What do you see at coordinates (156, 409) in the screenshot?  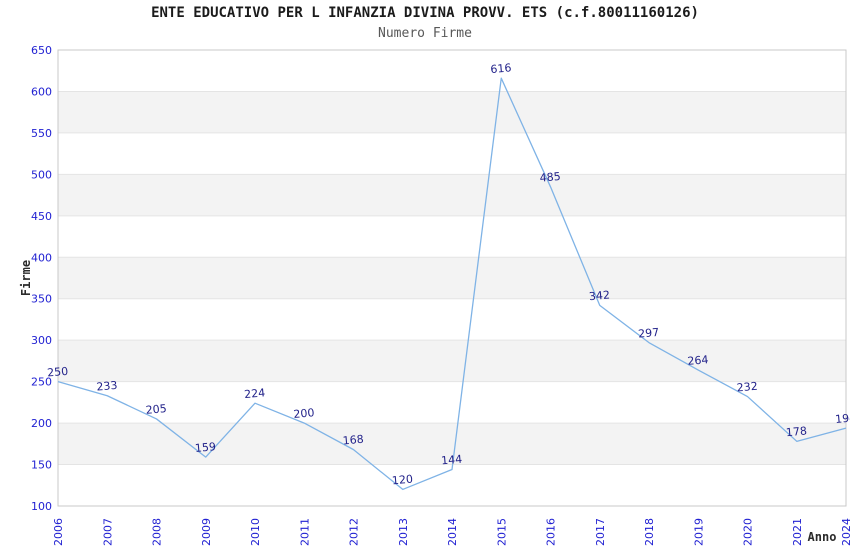 I see `point-label: 205` at bounding box center [156, 409].